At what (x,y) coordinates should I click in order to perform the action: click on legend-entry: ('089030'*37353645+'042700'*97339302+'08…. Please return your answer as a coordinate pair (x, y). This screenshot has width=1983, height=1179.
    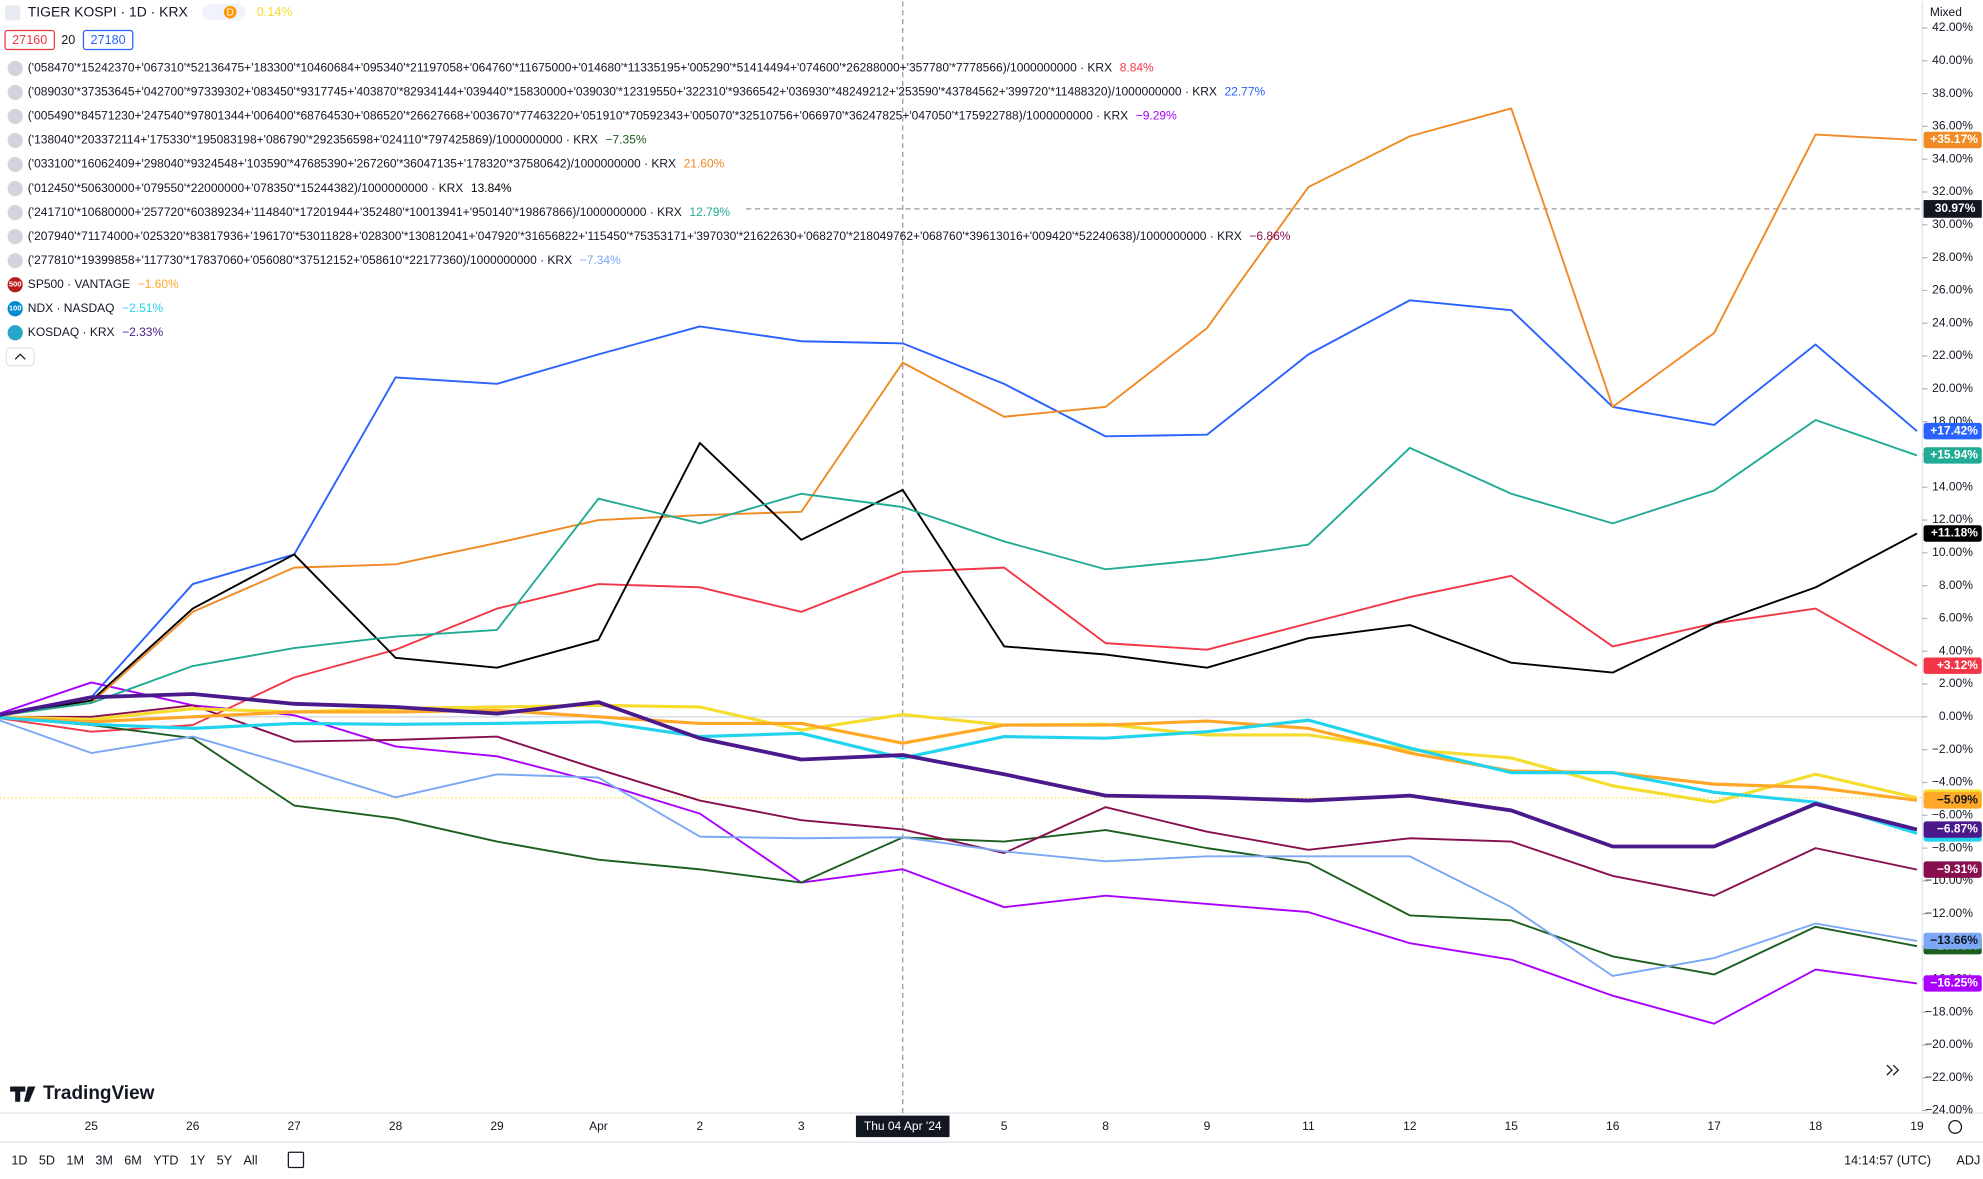
    Looking at the image, I should click on (636, 93).